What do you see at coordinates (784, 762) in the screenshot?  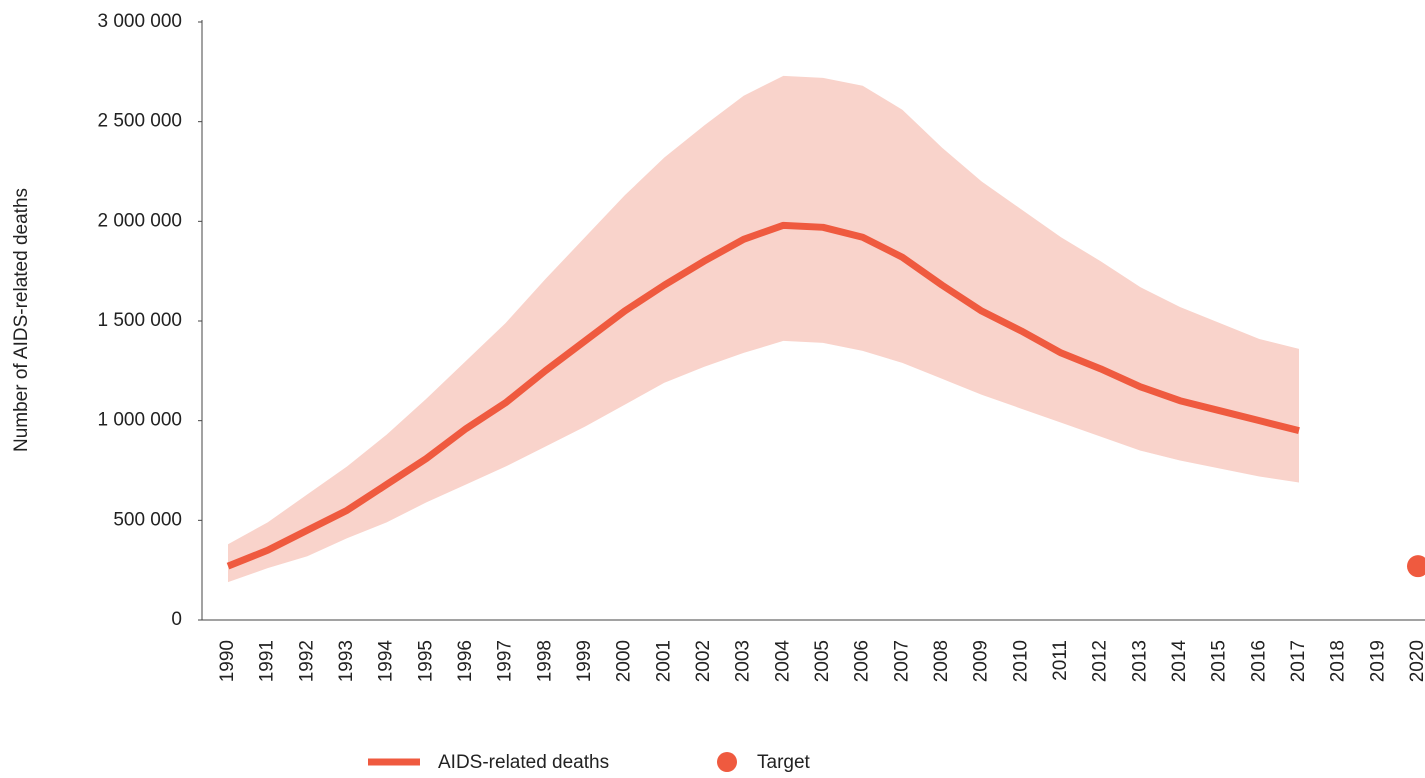 I see `legend-label: Target` at bounding box center [784, 762].